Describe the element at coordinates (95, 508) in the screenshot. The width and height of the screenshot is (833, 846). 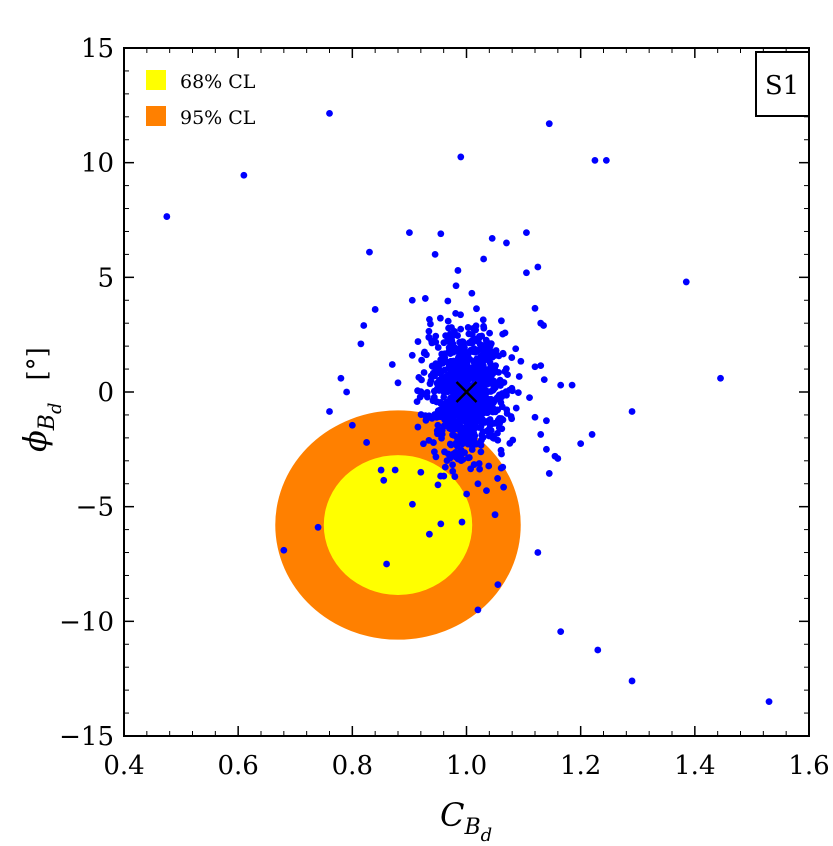
I see `y-tick-label: −5` at that location.